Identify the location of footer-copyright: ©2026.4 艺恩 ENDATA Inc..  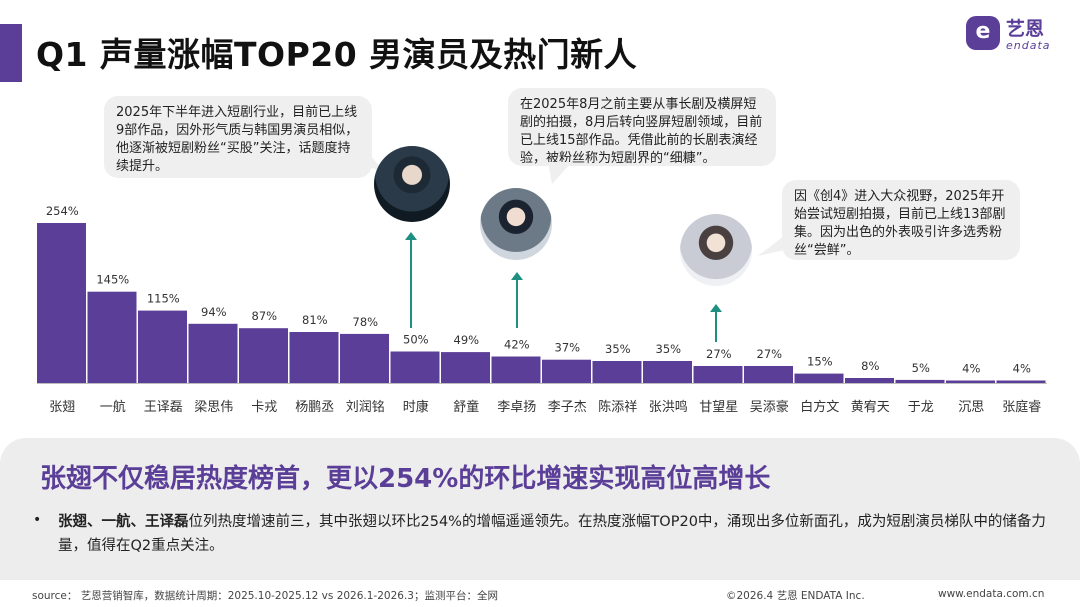
(795, 596).